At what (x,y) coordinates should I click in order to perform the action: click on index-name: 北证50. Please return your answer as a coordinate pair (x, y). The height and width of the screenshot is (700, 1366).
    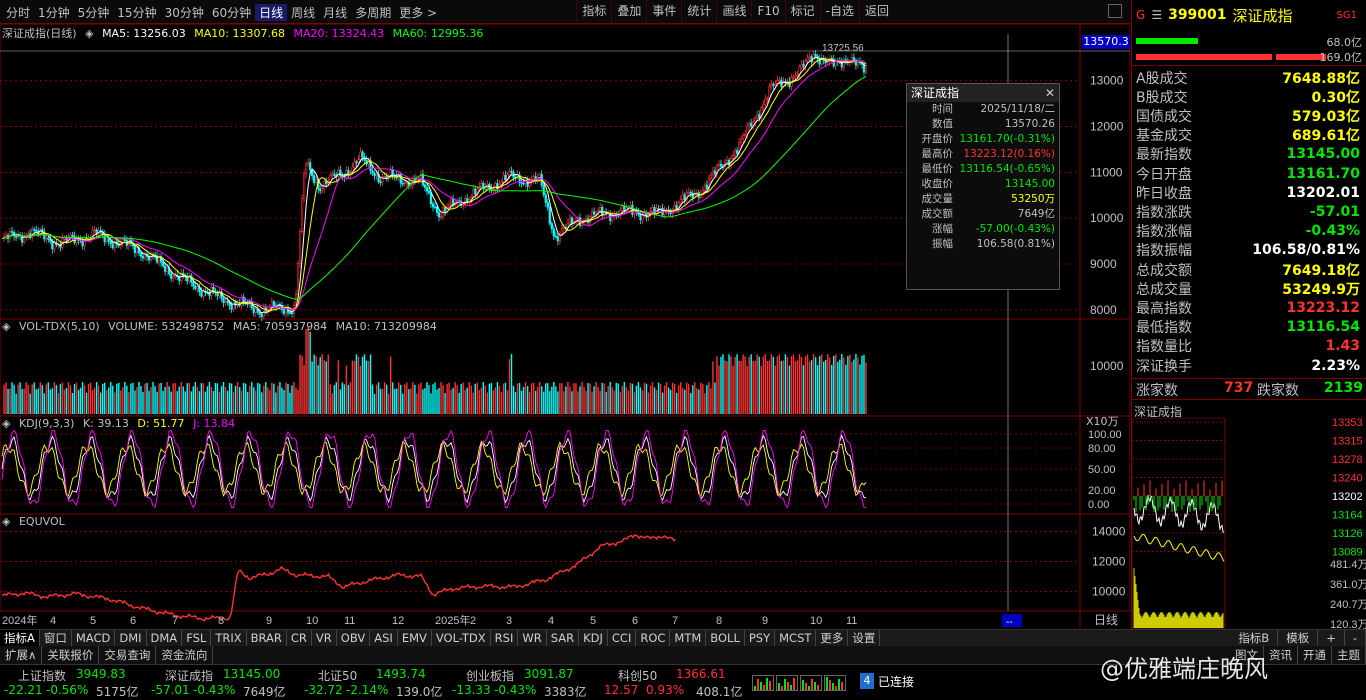
    Looking at the image, I should click on (338, 676).